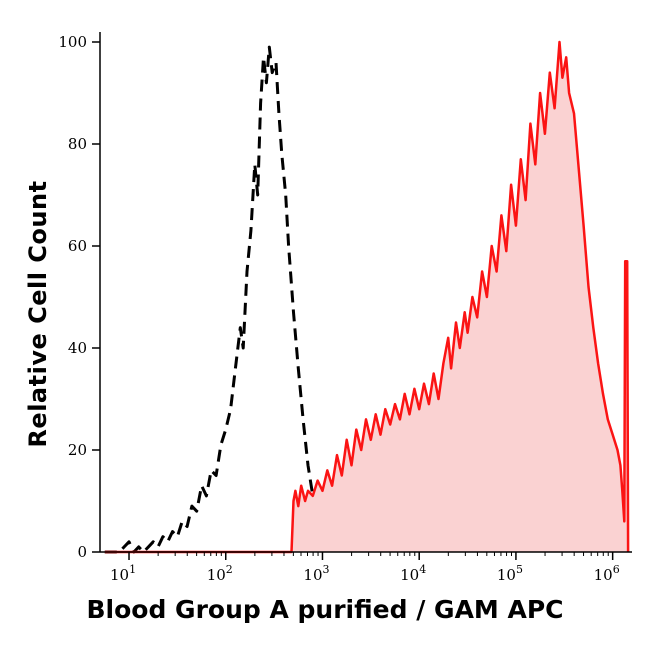 The image size is (650, 645). I want to click on x-tick-label: 10⁴, so click(413, 573).